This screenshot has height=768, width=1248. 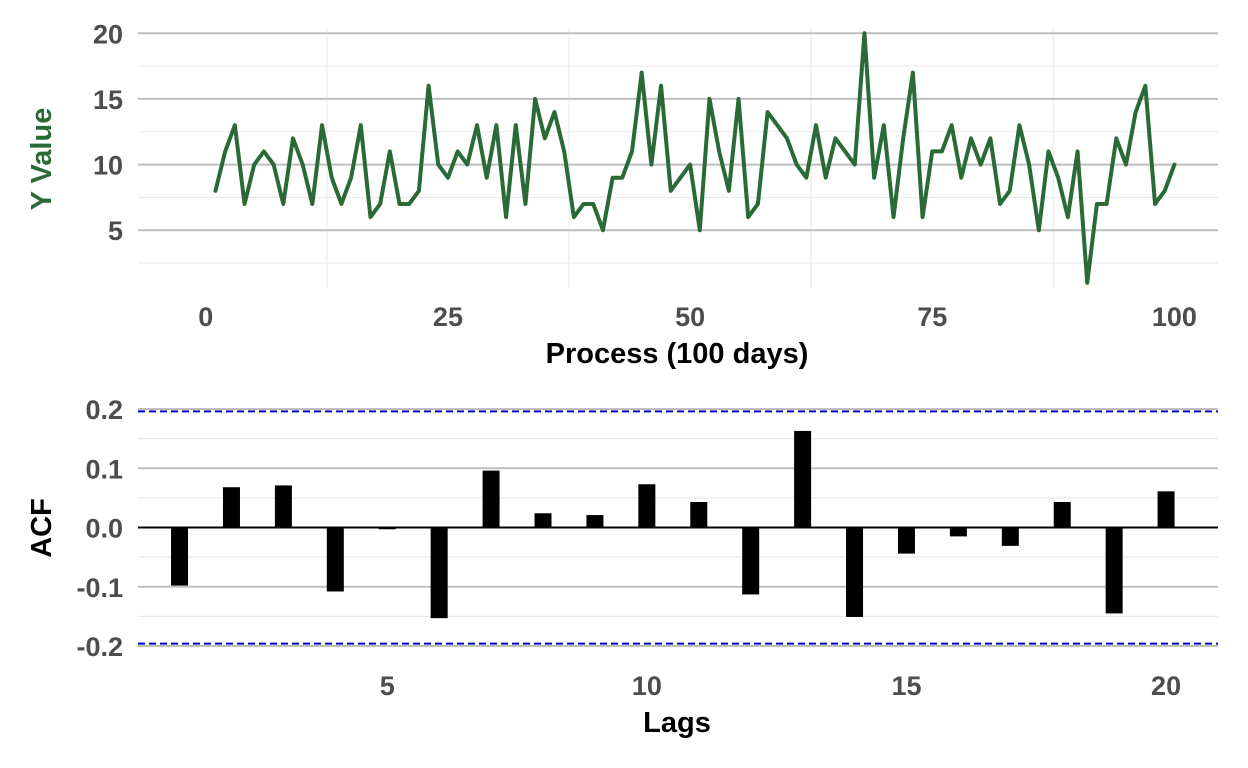 What do you see at coordinates (690, 317) in the screenshot?
I see `x-tick-label: 50` at bounding box center [690, 317].